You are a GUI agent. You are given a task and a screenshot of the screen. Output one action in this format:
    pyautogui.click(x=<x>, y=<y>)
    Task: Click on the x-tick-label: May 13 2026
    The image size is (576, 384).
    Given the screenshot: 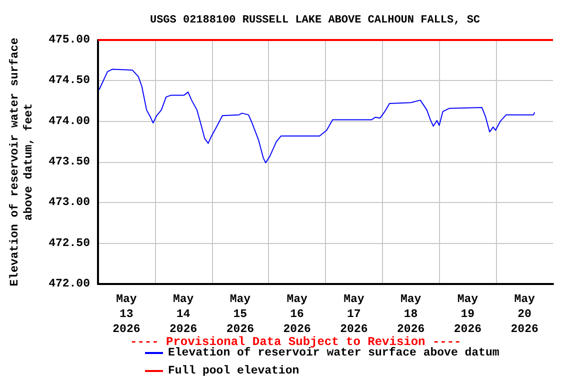 What is the action you would take?
    pyautogui.click(x=126, y=314)
    